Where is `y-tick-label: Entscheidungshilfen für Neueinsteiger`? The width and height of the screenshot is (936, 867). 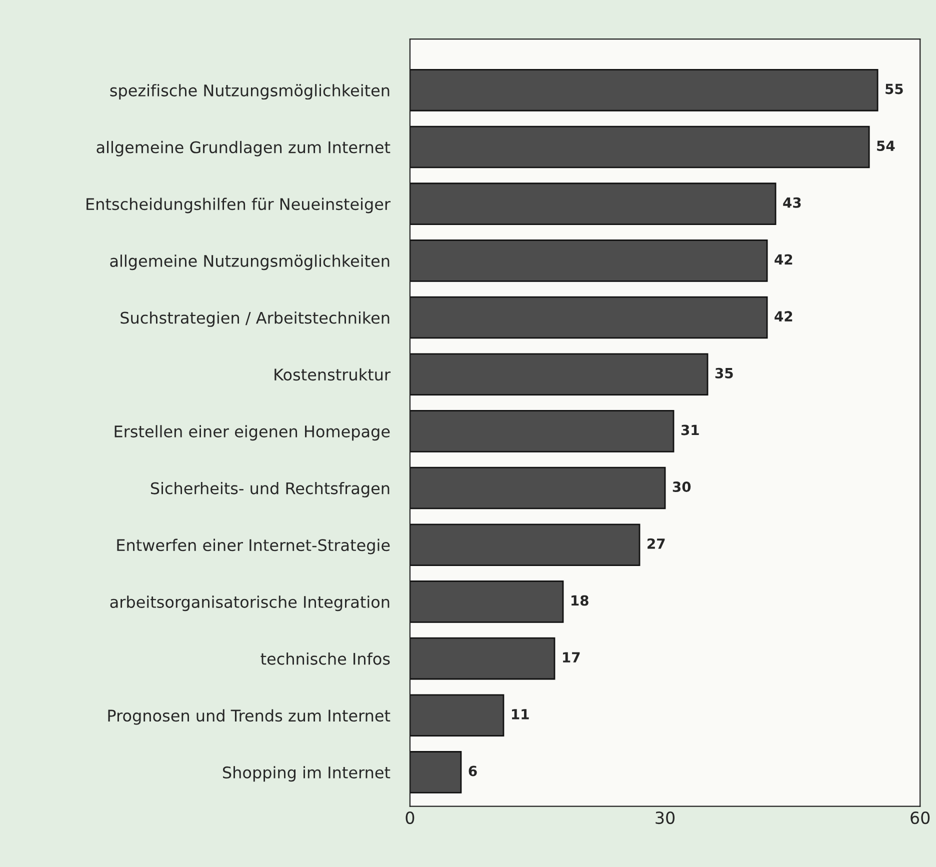 y-tick-label: Entscheidungshilfen für Neueinsteiger is located at coordinates (238, 206).